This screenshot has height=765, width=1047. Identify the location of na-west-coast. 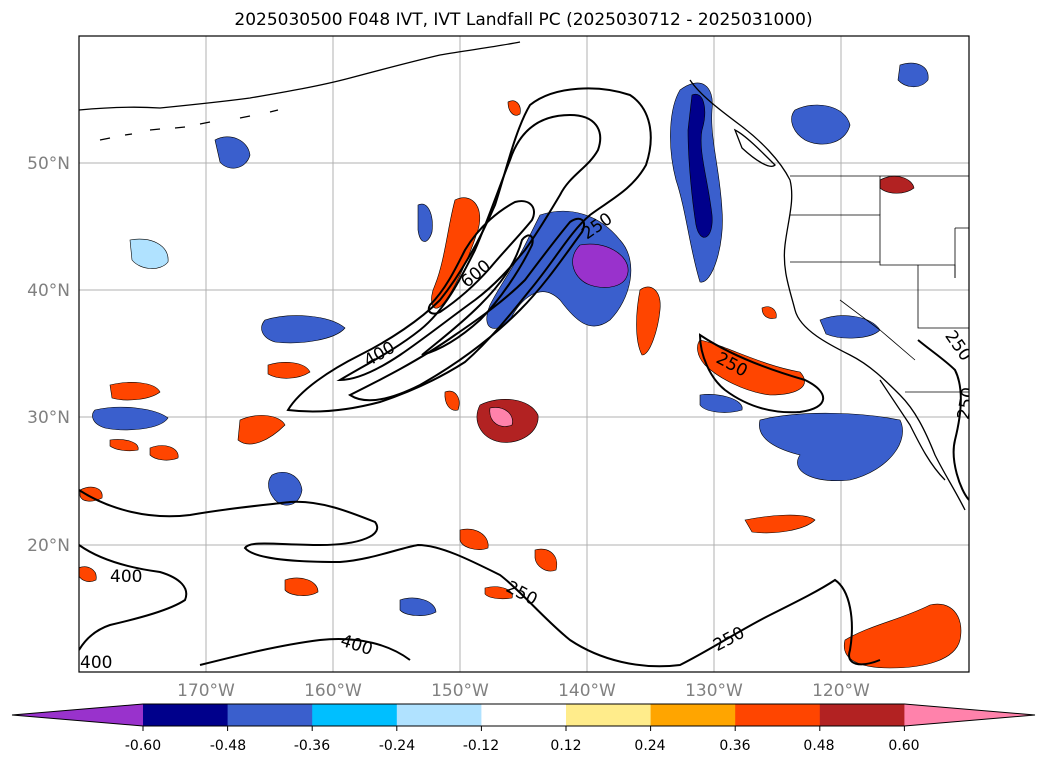
(827, 295).